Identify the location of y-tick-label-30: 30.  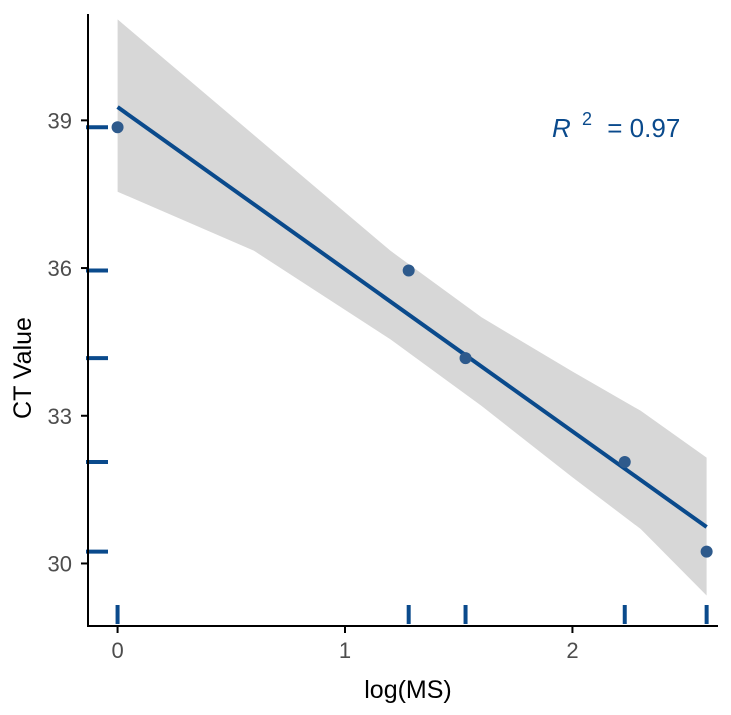
(60, 563).